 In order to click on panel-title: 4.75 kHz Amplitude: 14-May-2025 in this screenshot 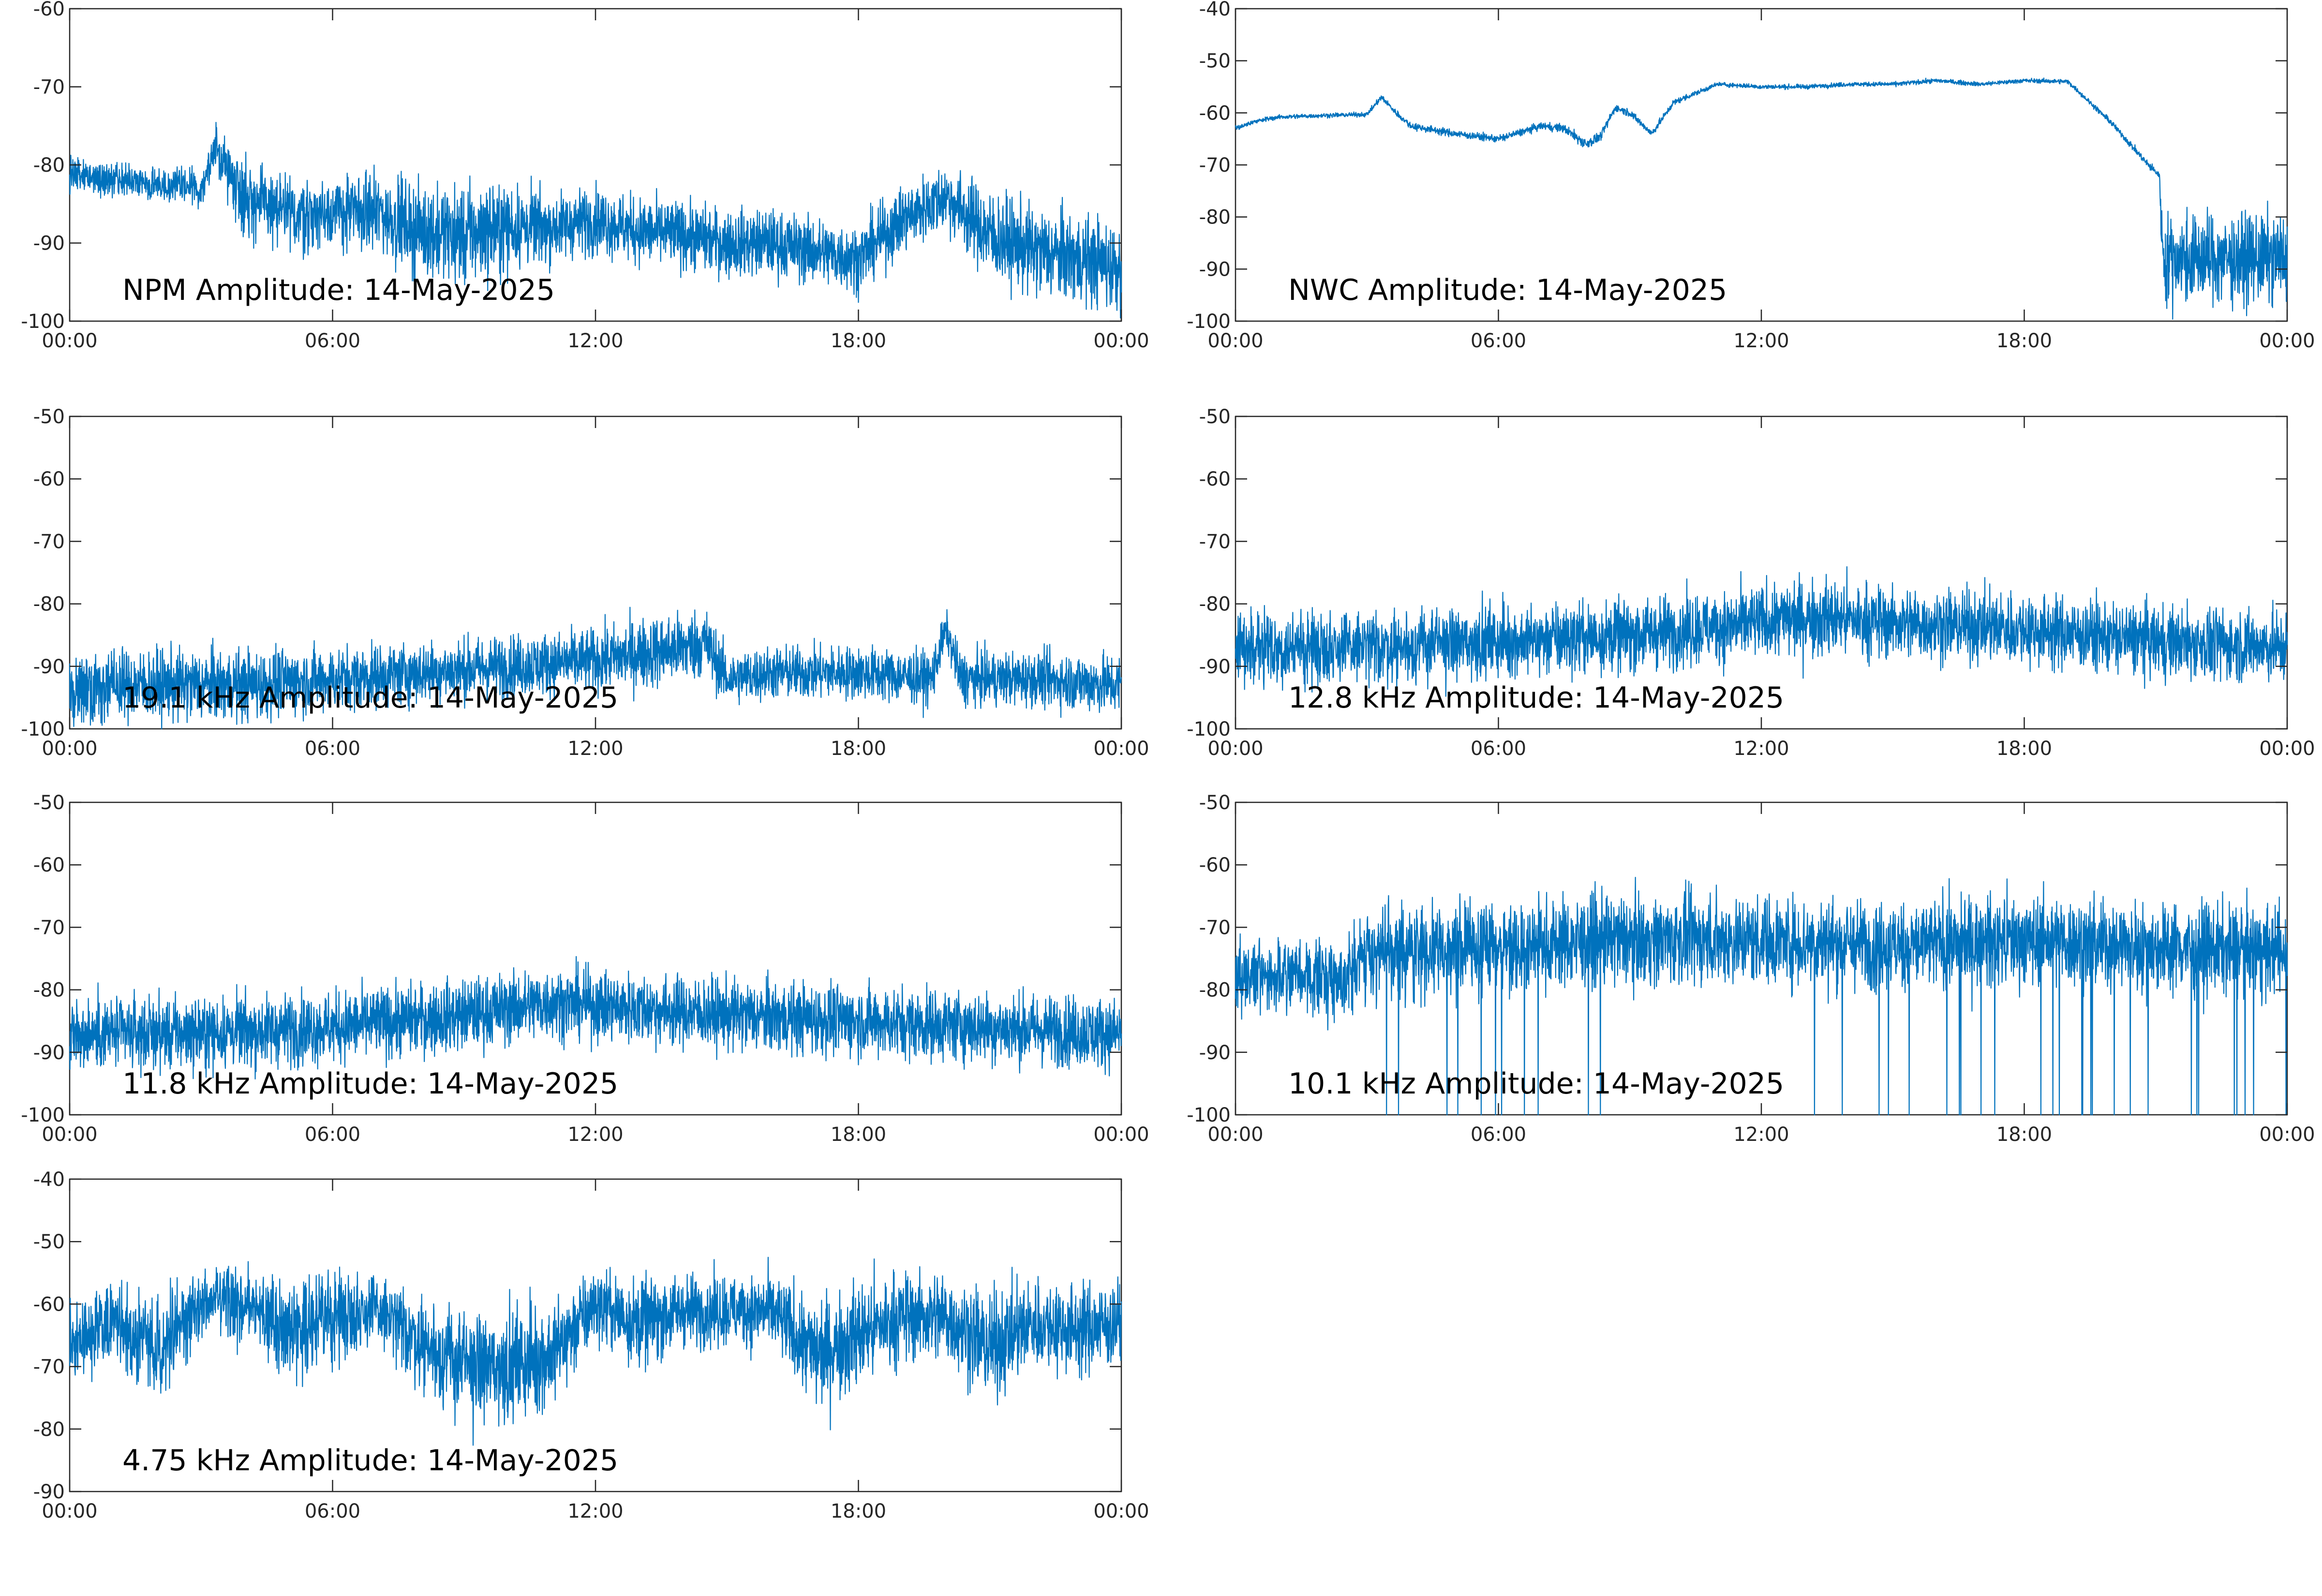, I will do `click(370, 1461)`.